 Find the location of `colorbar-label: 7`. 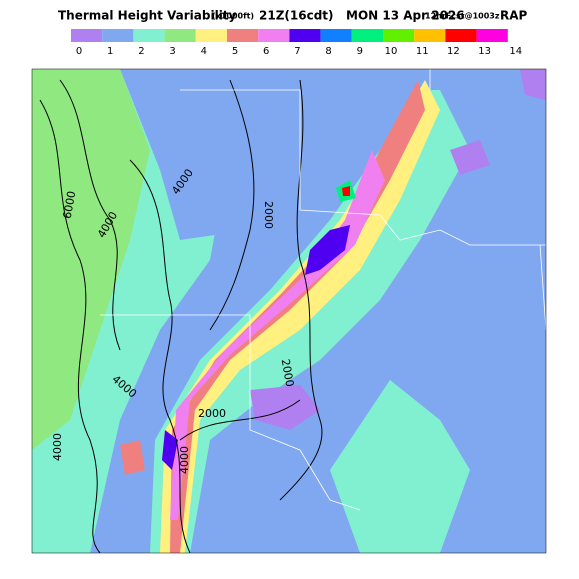

colorbar-label: 7 is located at coordinates (297, 51).